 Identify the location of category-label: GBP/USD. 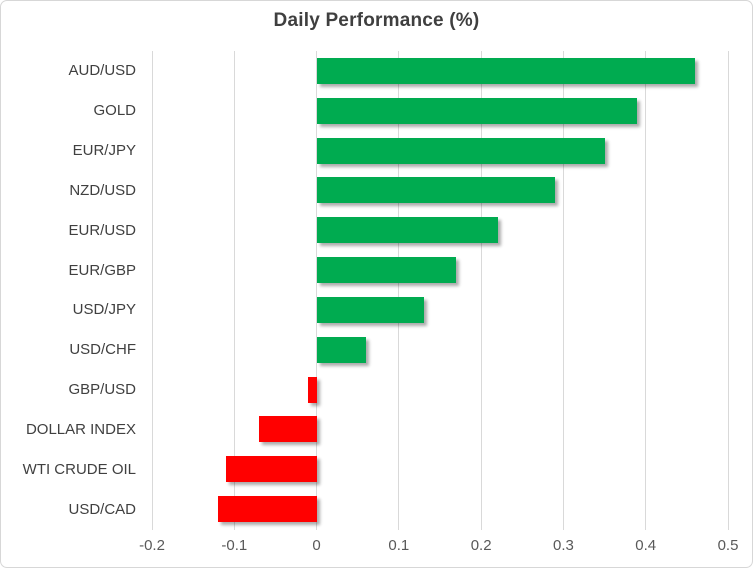
(102, 390).